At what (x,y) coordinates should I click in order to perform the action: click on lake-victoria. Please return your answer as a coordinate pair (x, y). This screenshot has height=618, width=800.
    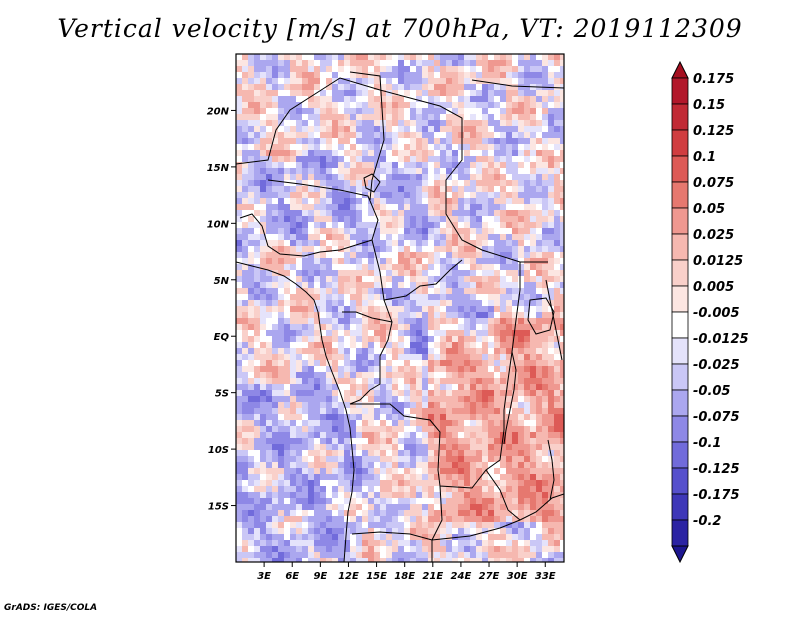
    Looking at the image, I should click on (541, 316).